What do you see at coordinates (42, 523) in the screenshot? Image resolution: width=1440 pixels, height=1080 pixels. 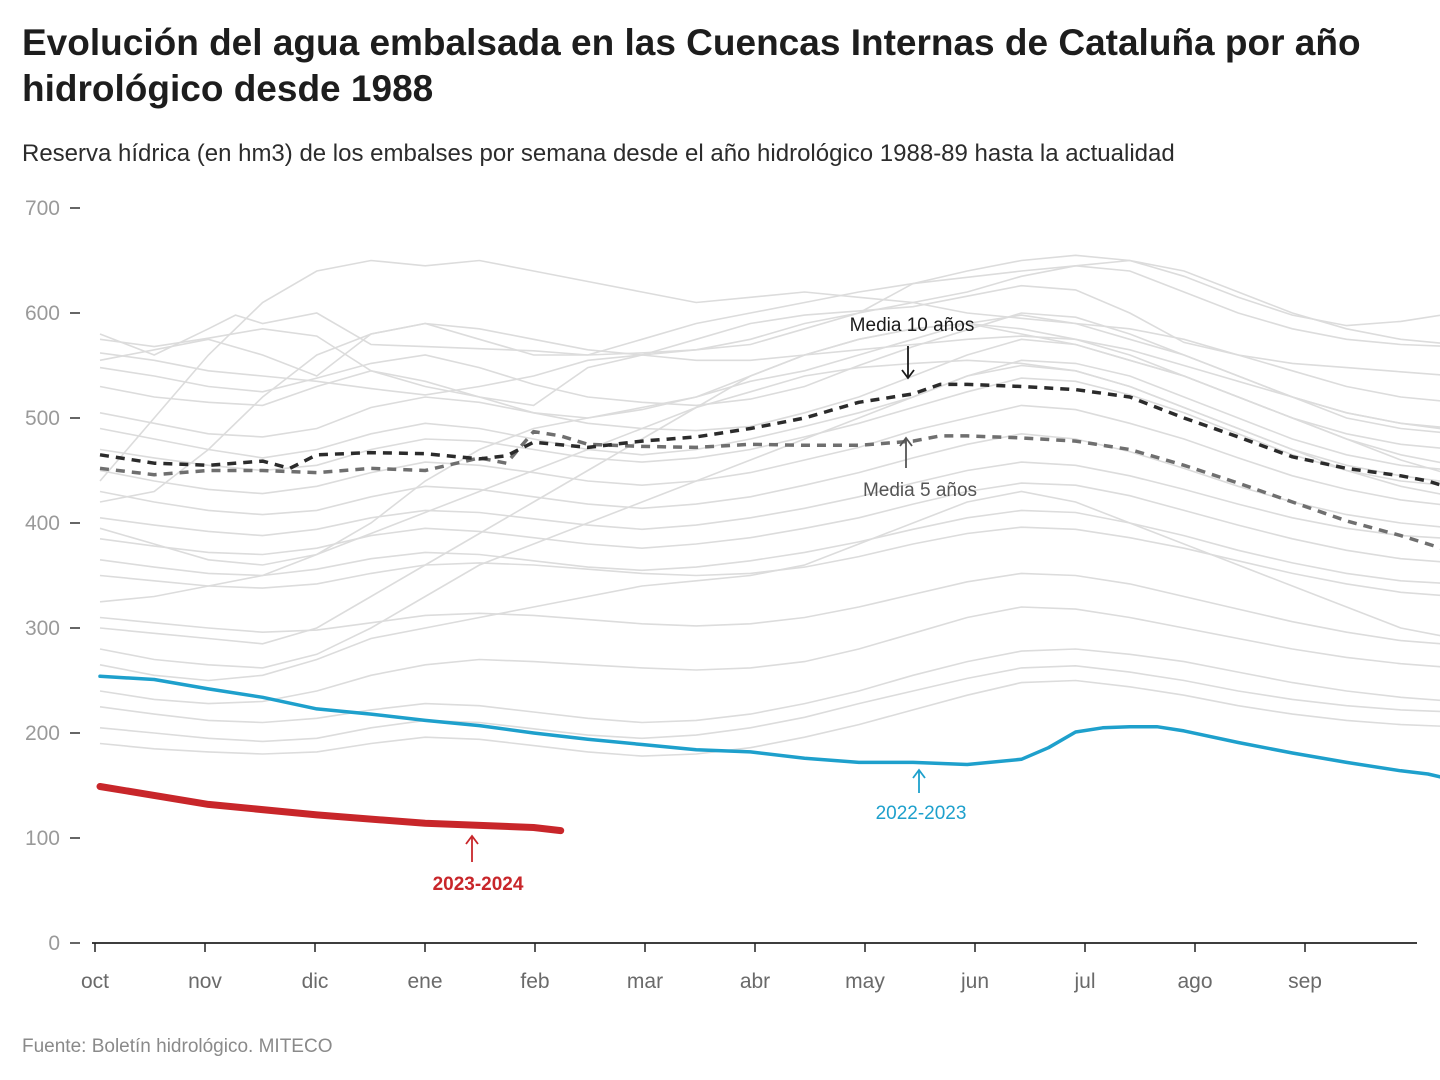 I see `y-tick-label: 400` at bounding box center [42, 523].